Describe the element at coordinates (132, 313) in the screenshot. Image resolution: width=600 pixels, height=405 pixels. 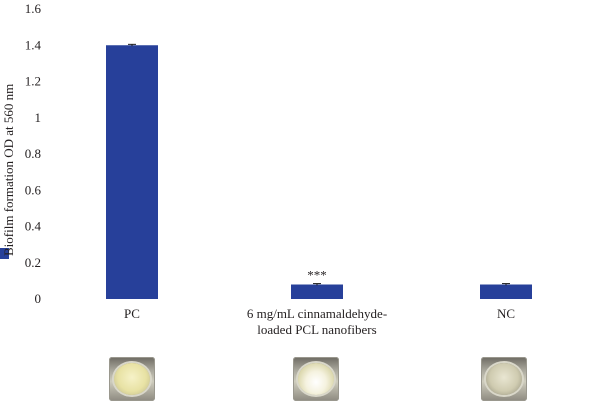
I see `x-category-label: PC` at that location.